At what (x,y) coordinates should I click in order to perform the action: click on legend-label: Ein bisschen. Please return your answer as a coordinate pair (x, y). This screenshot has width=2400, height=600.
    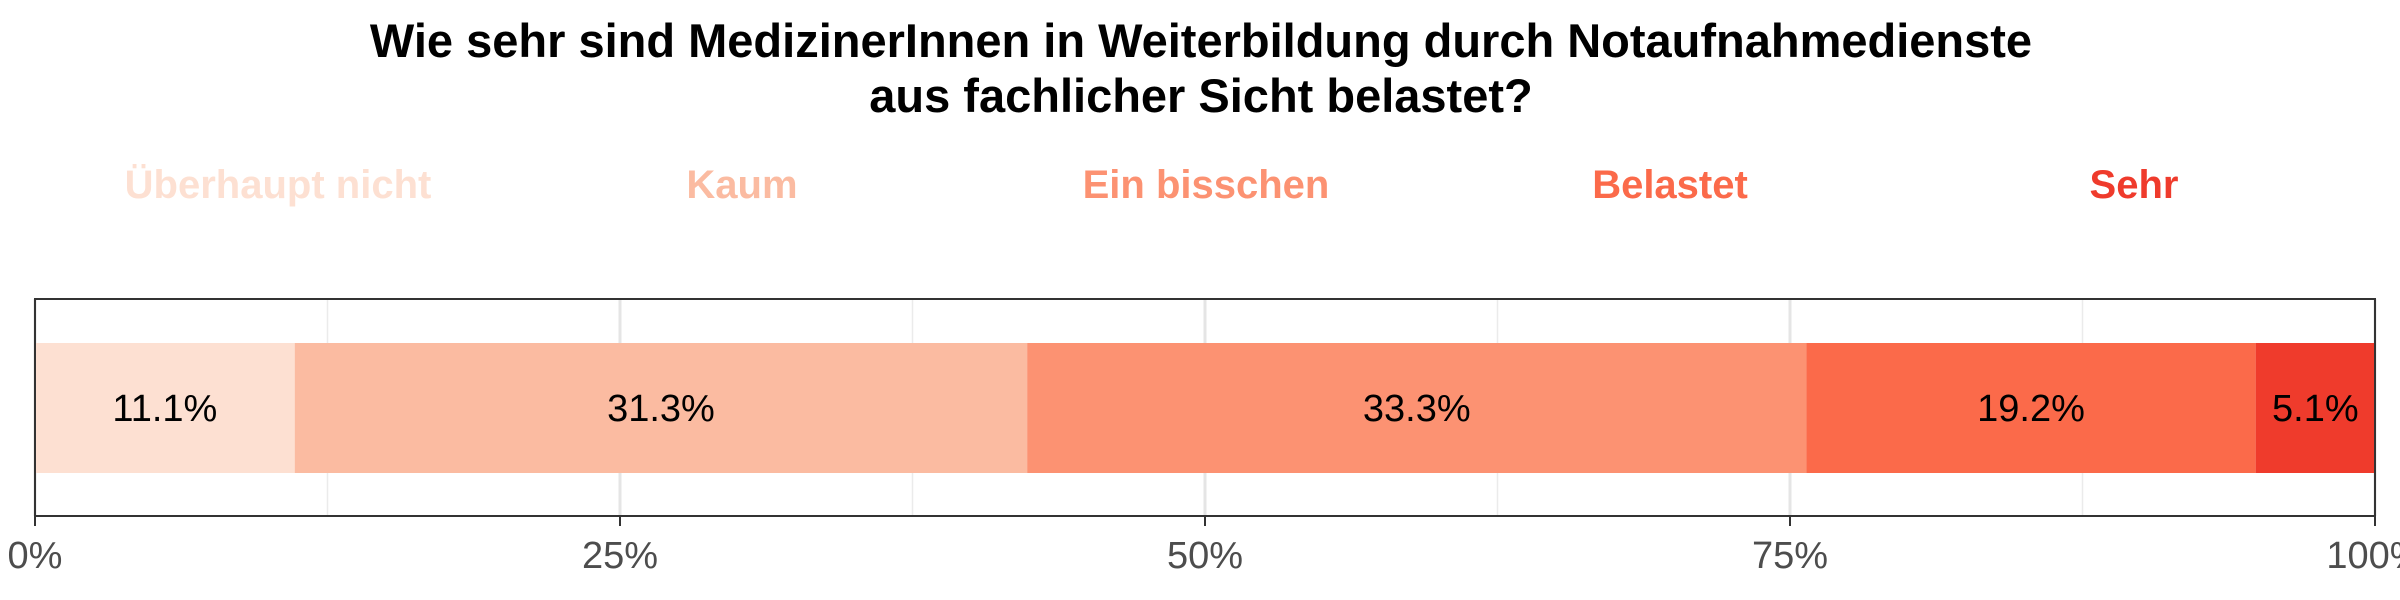
    Looking at the image, I should click on (1206, 185).